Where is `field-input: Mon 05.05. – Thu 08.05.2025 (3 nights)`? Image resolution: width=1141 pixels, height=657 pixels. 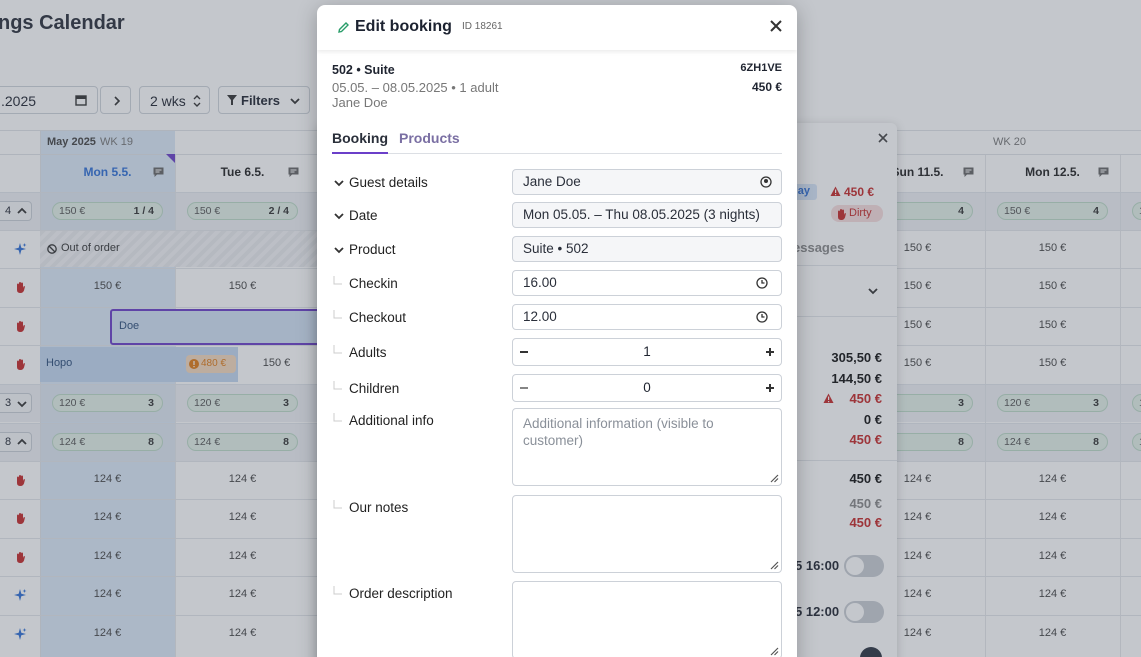
field-input: Mon 05.05. – Thu 08.05.2025 (3 nights) is located at coordinates (647, 215).